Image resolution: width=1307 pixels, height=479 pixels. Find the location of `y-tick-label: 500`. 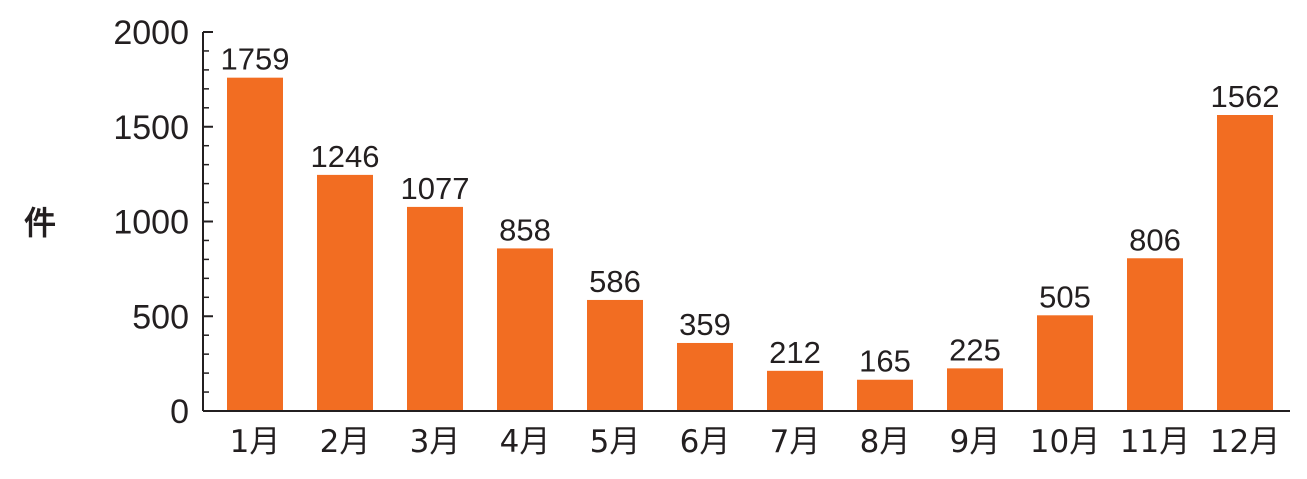

y-tick-label: 500 is located at coordinates (160, 317).